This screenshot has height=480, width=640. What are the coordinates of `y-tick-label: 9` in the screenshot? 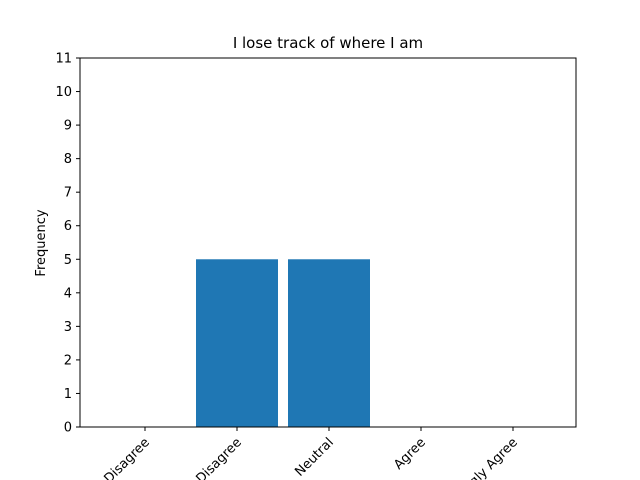 It's located at (68, 126).